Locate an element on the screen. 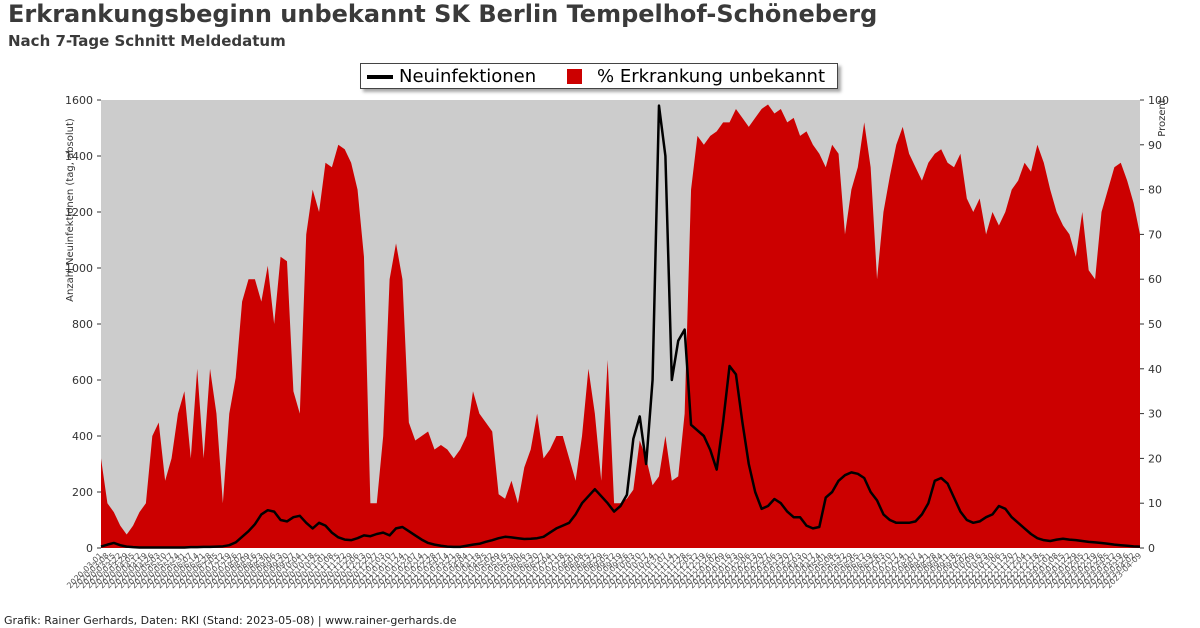  right-tick-label: 70 is located at coordinates (1155, 234).